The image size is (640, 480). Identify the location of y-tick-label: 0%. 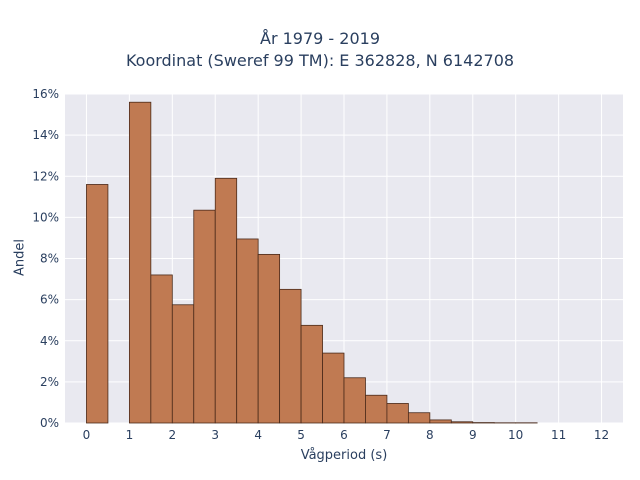
(49, 423).